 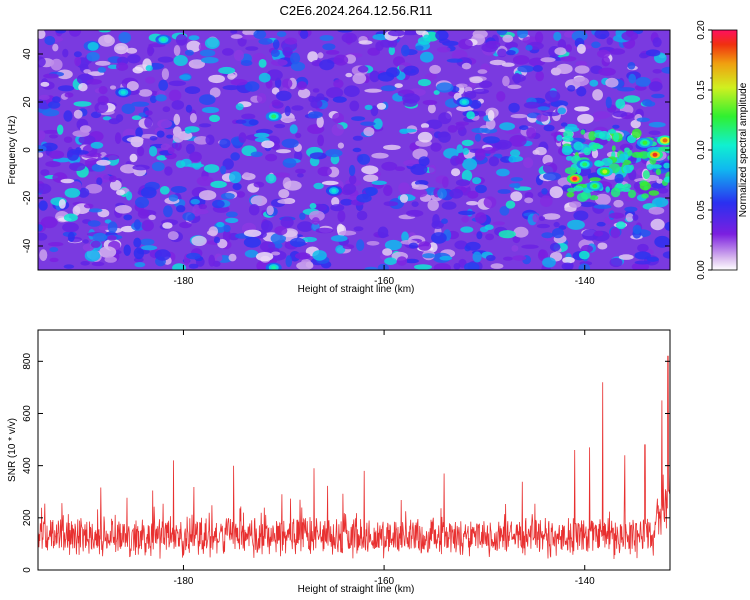 I want to click on colorbar-tick-label: 0.00, so click(x=701, y=270).